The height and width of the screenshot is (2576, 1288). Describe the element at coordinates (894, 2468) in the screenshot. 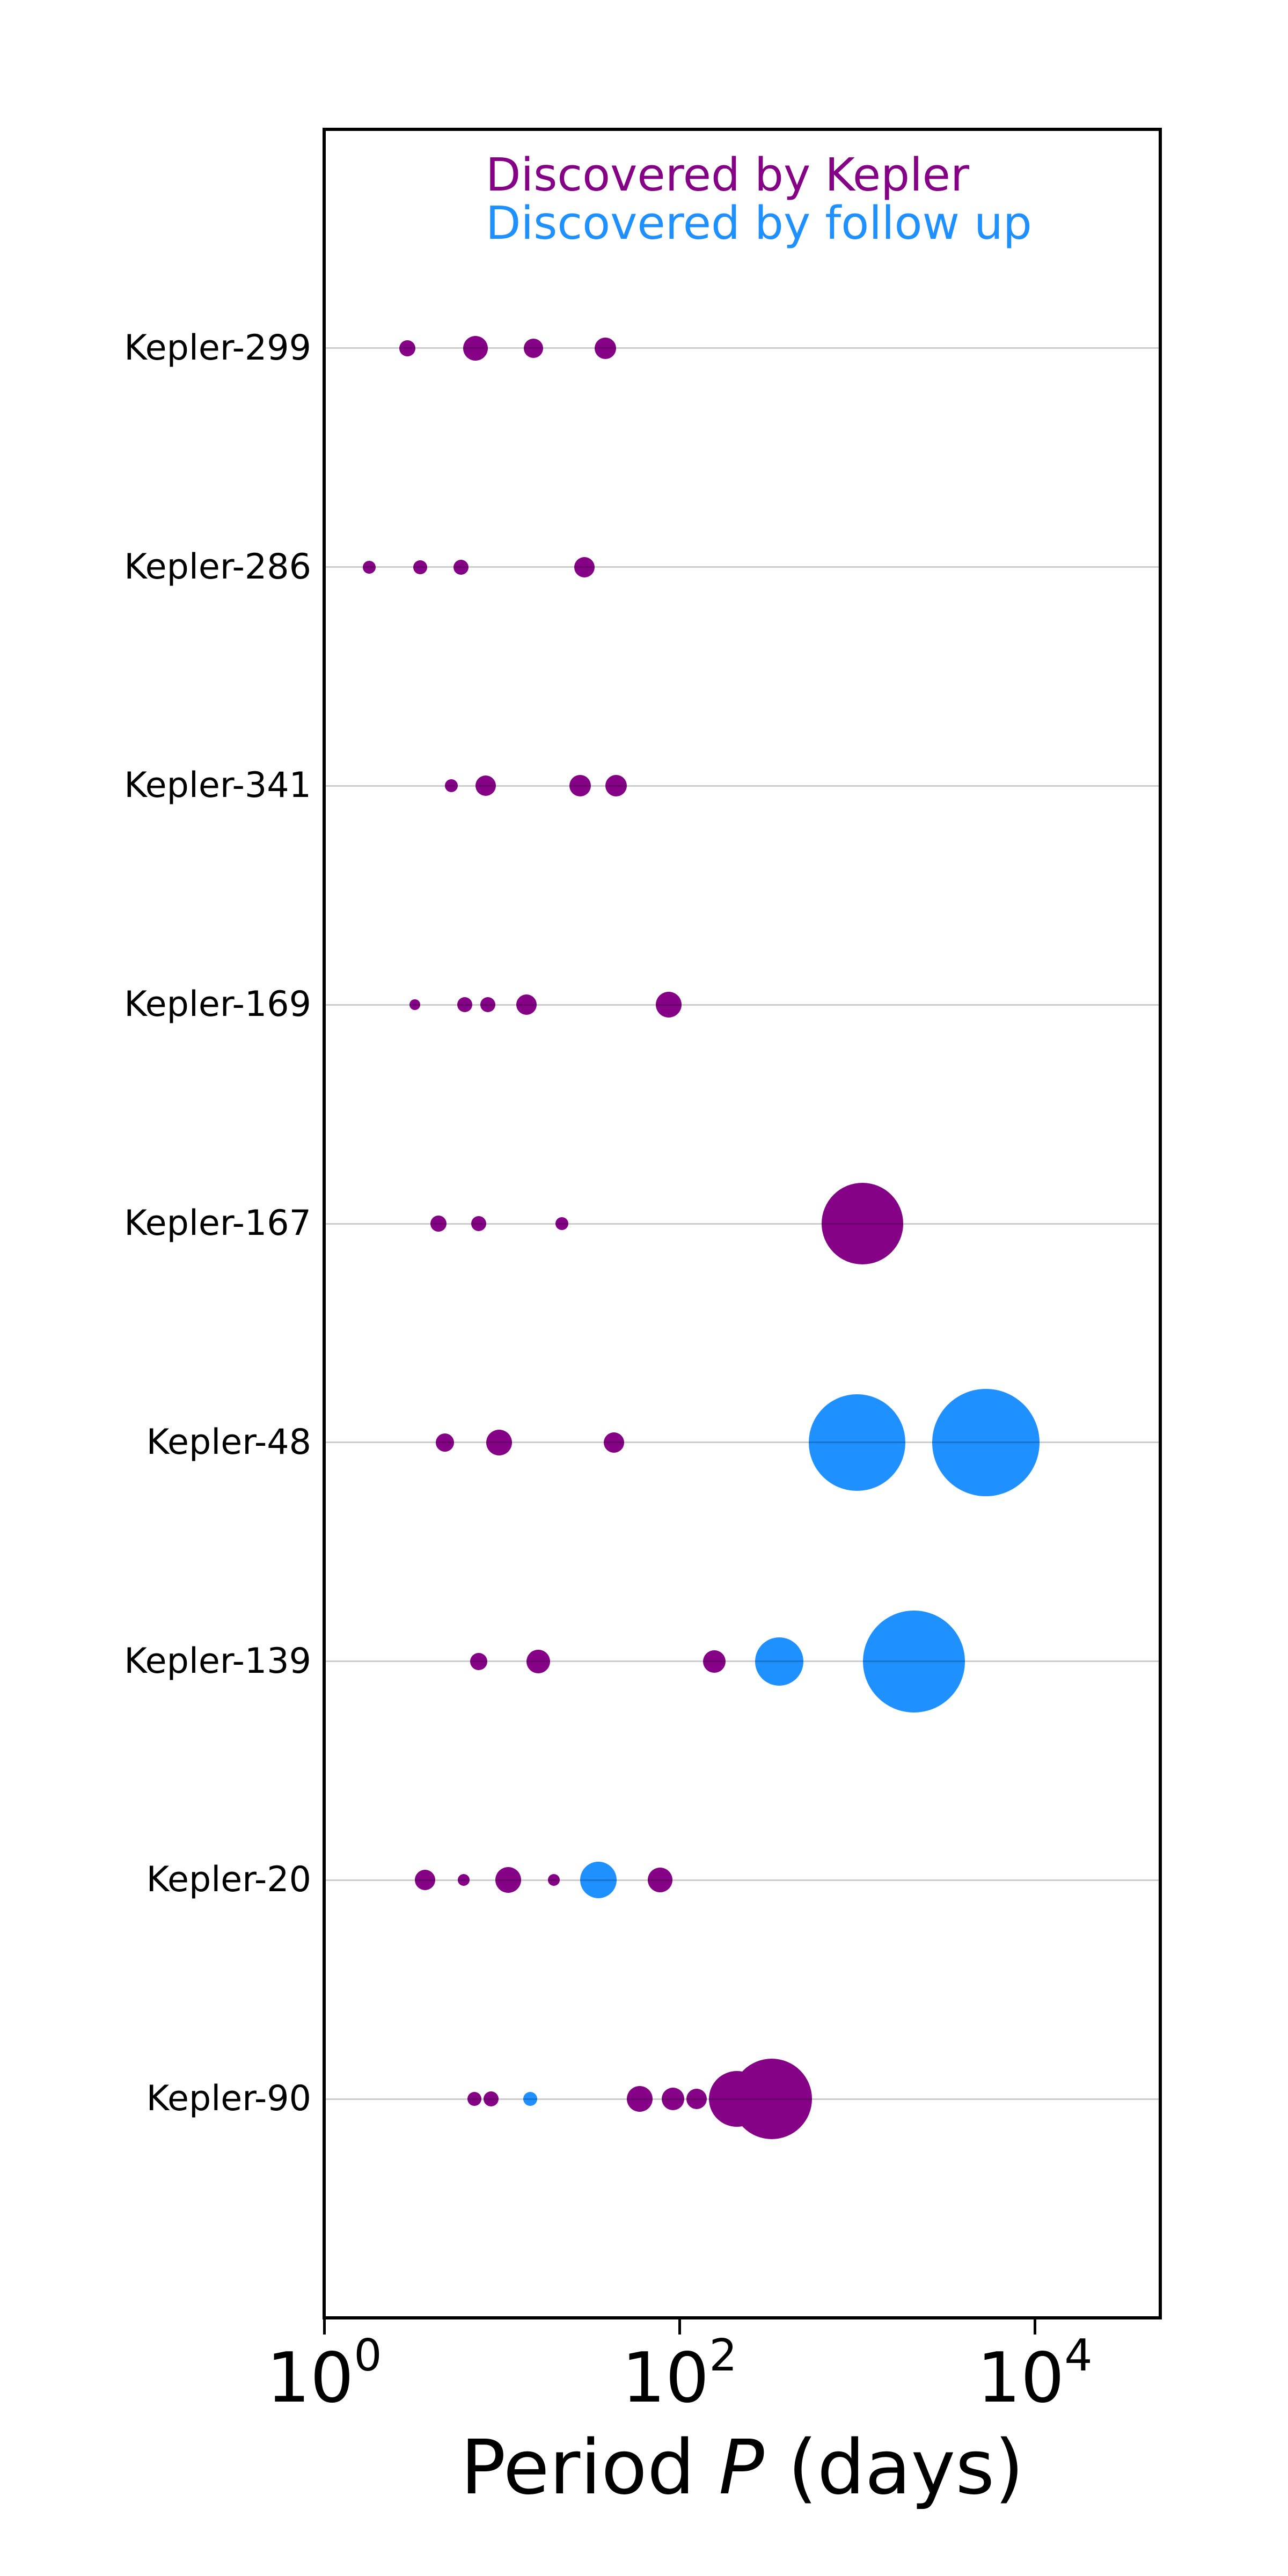

I see `x-axis-label-suffix: (days)` at that location.